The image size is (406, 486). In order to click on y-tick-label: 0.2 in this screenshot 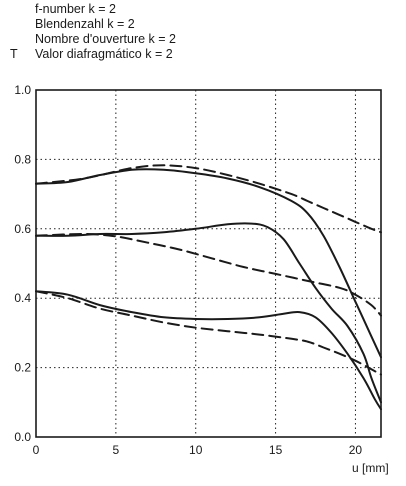, I will do `click(22, 368)`.